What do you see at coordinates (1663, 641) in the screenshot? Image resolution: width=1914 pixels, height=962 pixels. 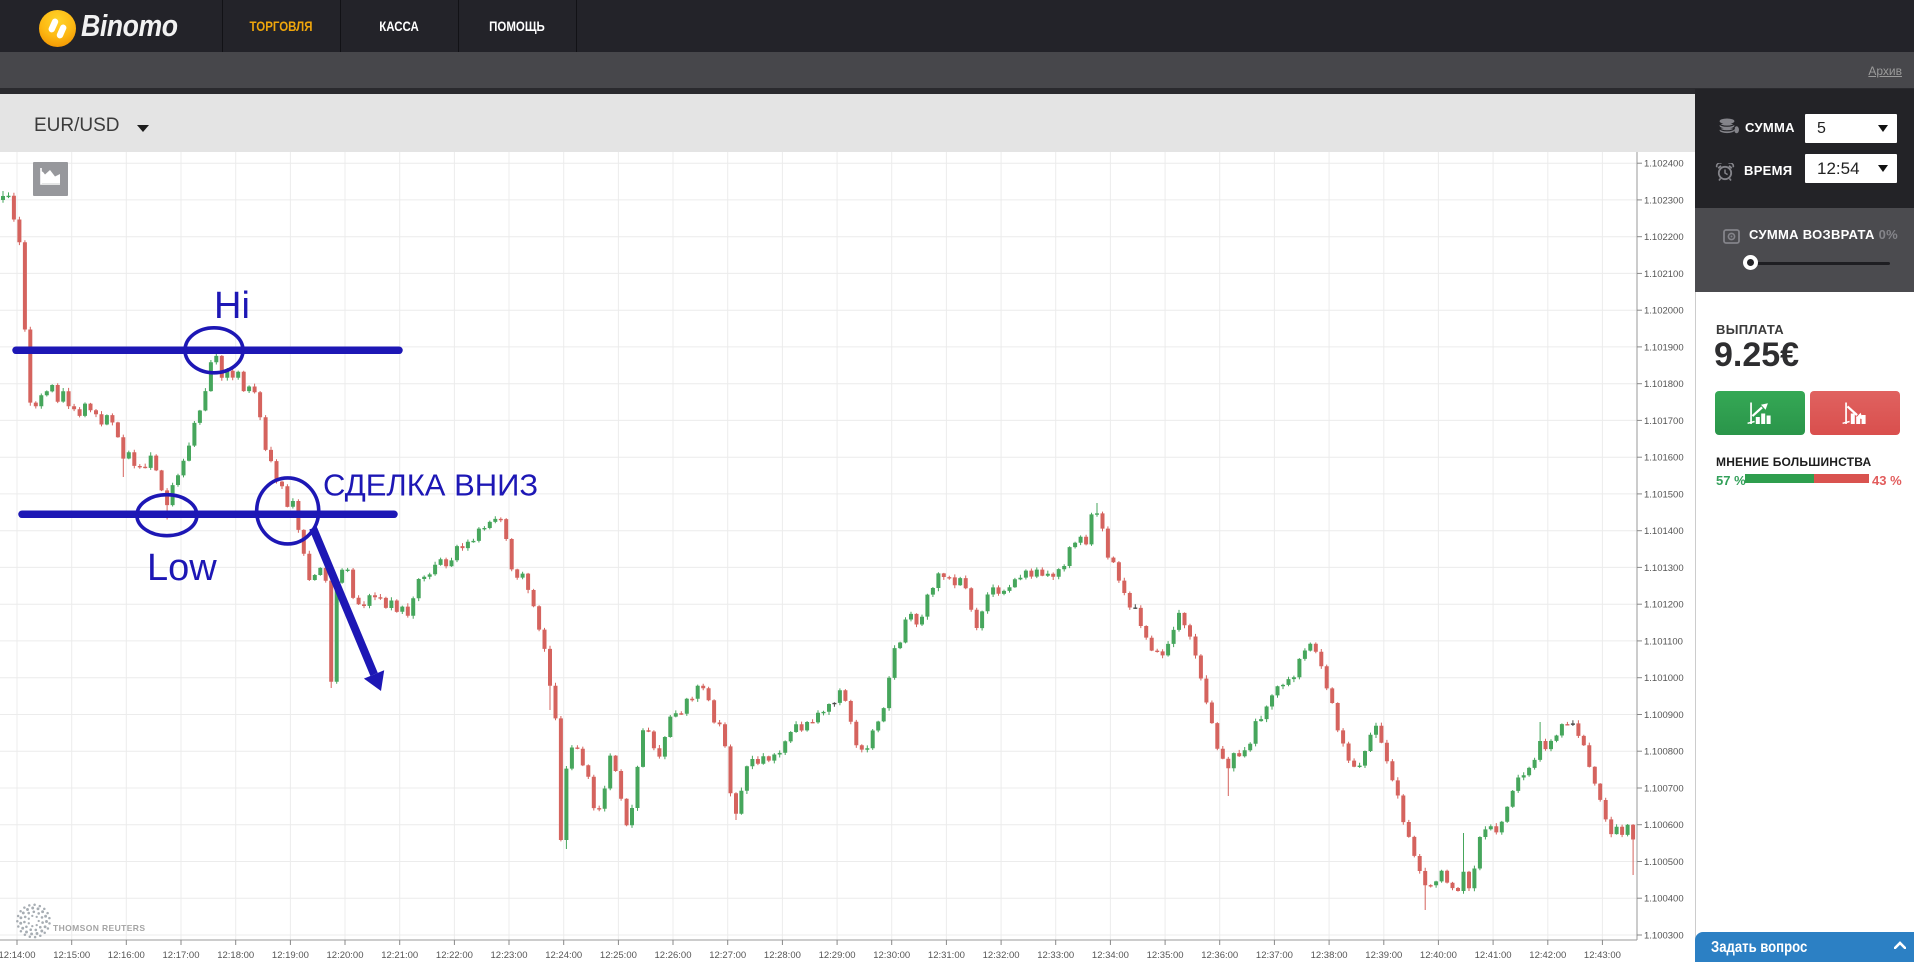 I see `svg-text: 1.101100` at bounding box center [1663, 641].